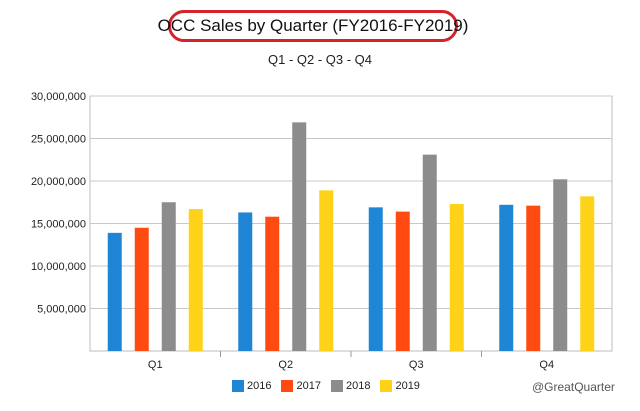 Image resolution: width=640 pixels, height=411 pixels. I want to click on bar-2018-q2, so click(299, 236).